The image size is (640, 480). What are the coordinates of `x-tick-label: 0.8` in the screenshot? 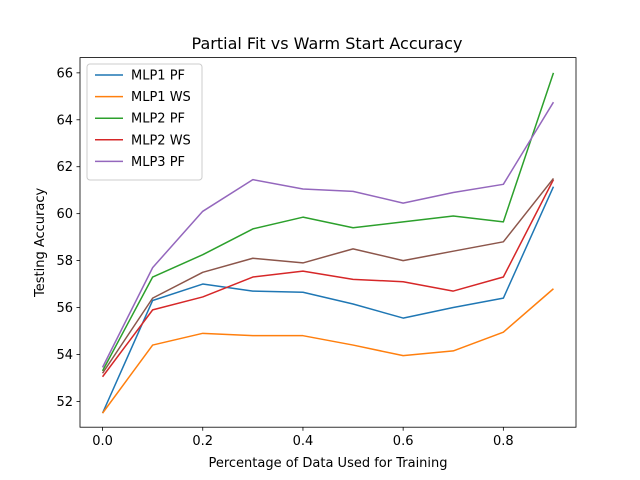 It's located at (503, 441).